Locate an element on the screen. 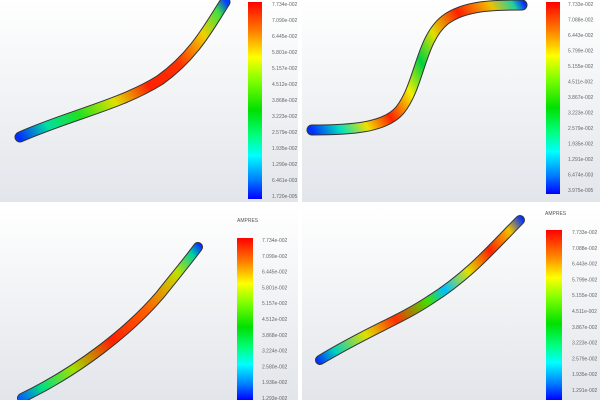 The height and width of the screenshot is (400, 600). legend-label: 2.580e-002 is located at coordinates (275, 367).